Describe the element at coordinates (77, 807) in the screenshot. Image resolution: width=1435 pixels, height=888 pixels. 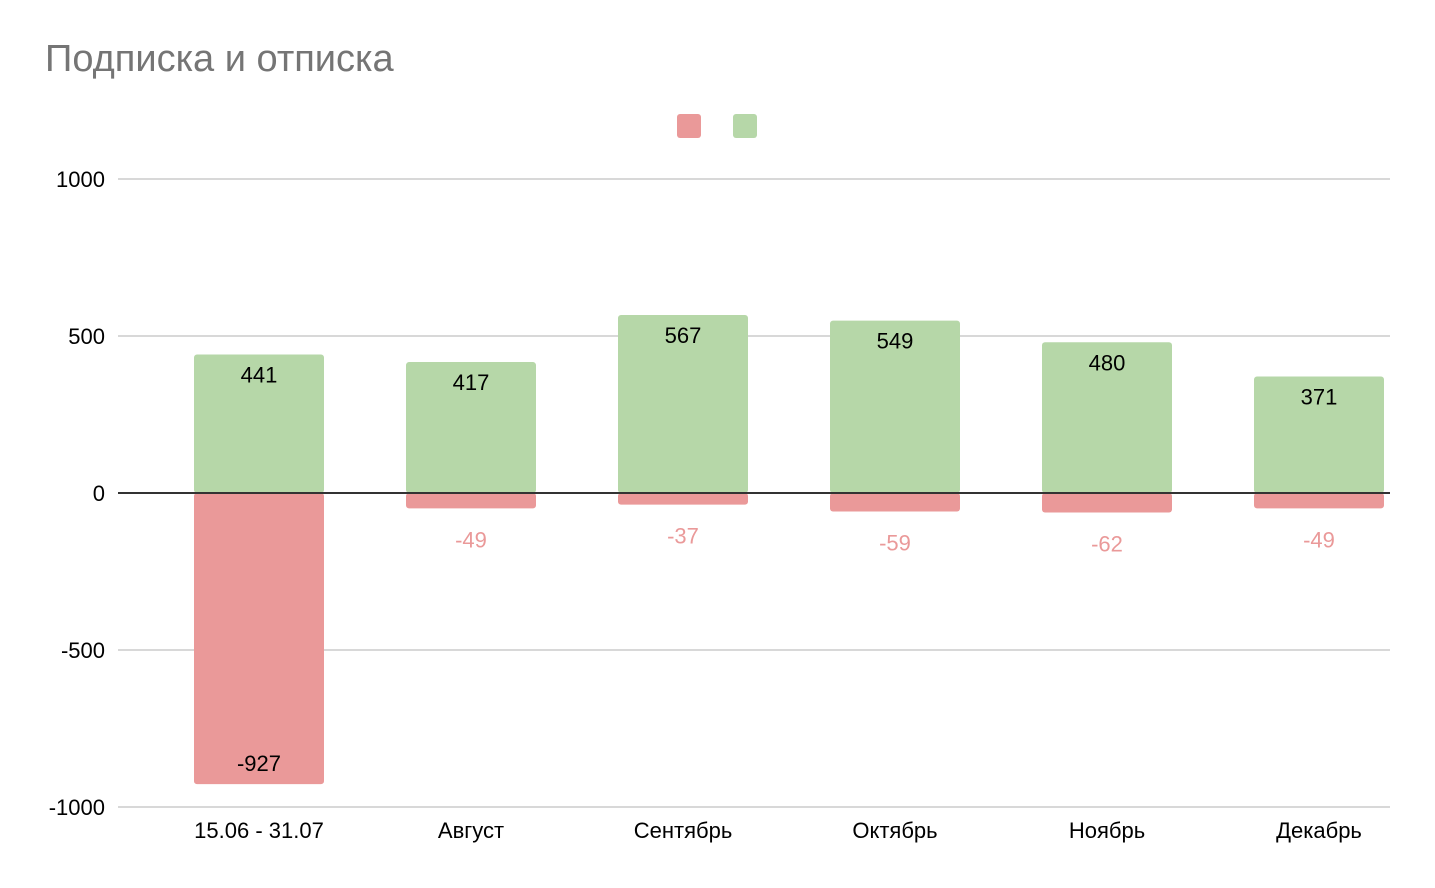
I see `y-tick-label: -1000` at that location.